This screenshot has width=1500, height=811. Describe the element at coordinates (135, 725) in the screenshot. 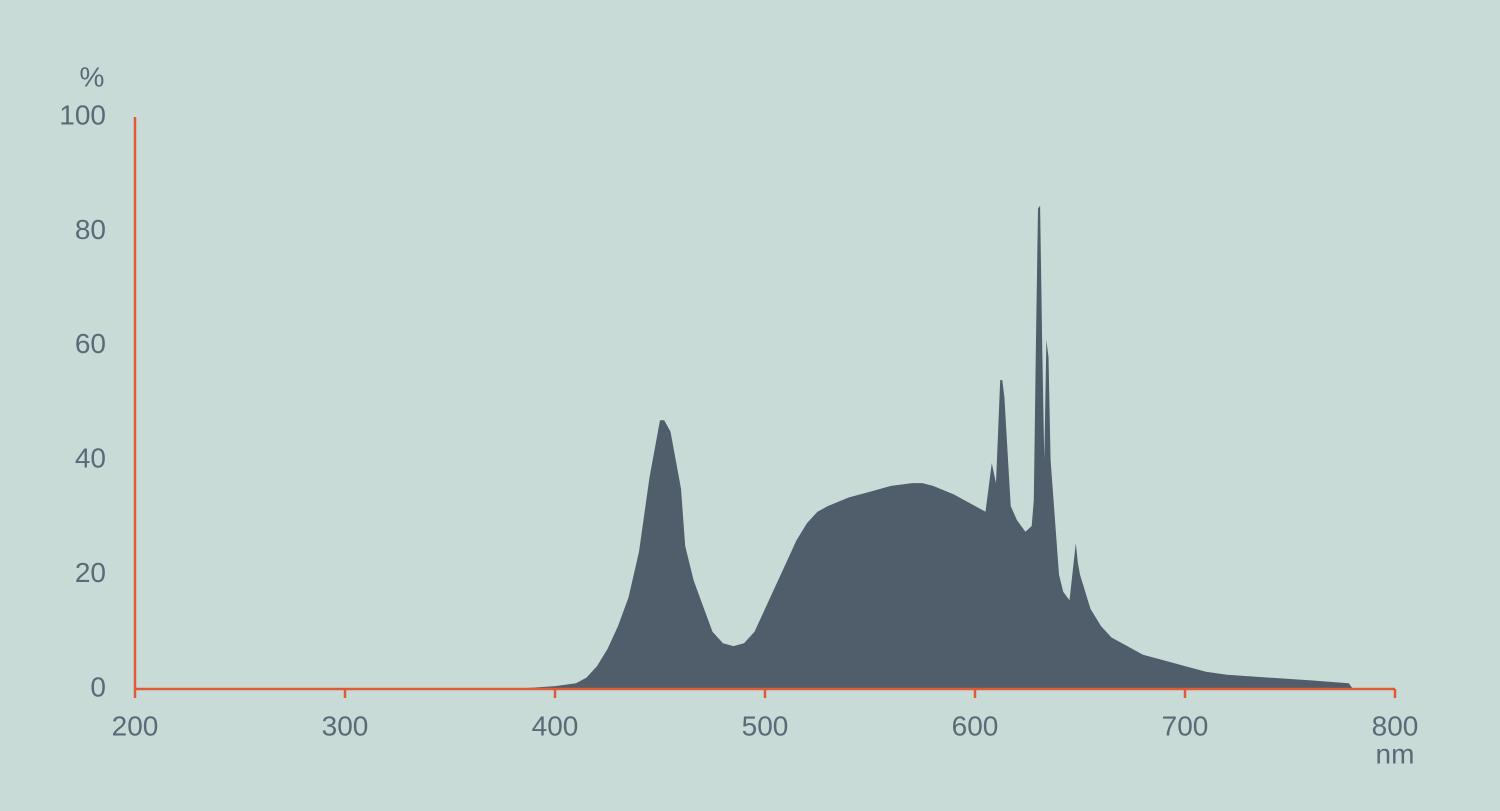

I see `x-tick-label: 200` at that location.